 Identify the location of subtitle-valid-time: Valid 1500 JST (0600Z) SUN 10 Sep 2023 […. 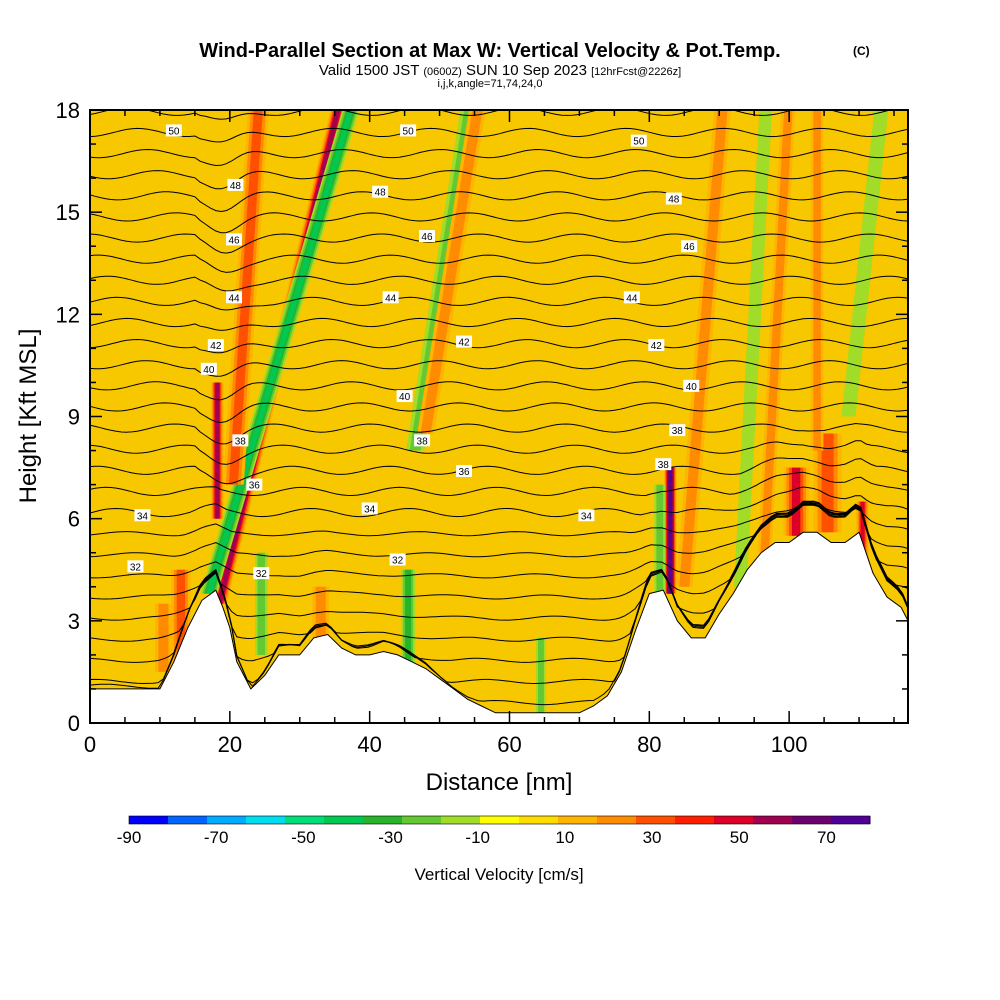
(500, 70).